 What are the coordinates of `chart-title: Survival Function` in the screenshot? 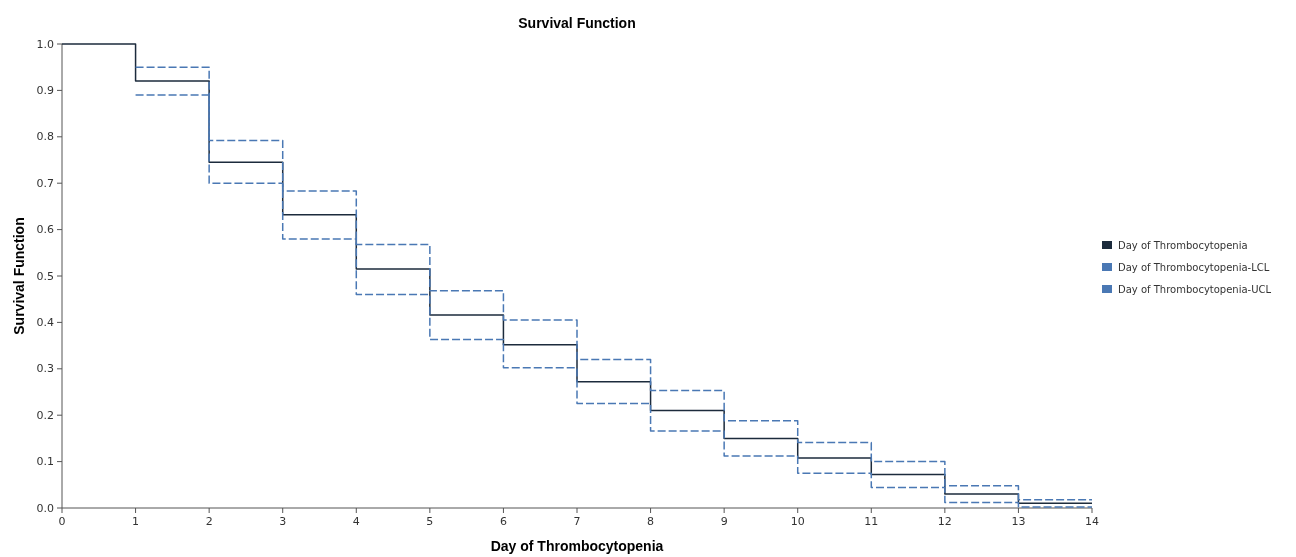 It's located at (577, 23).